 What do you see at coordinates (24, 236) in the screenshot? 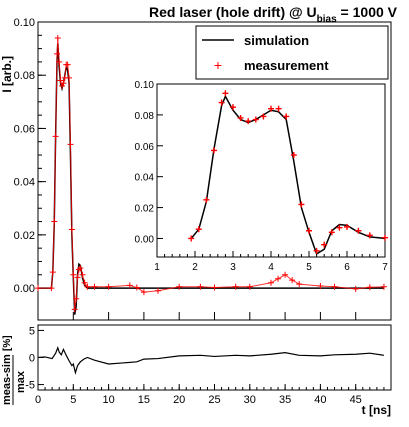
I see `main-ytick-label: 0.02` at bounding box center [24, 236].